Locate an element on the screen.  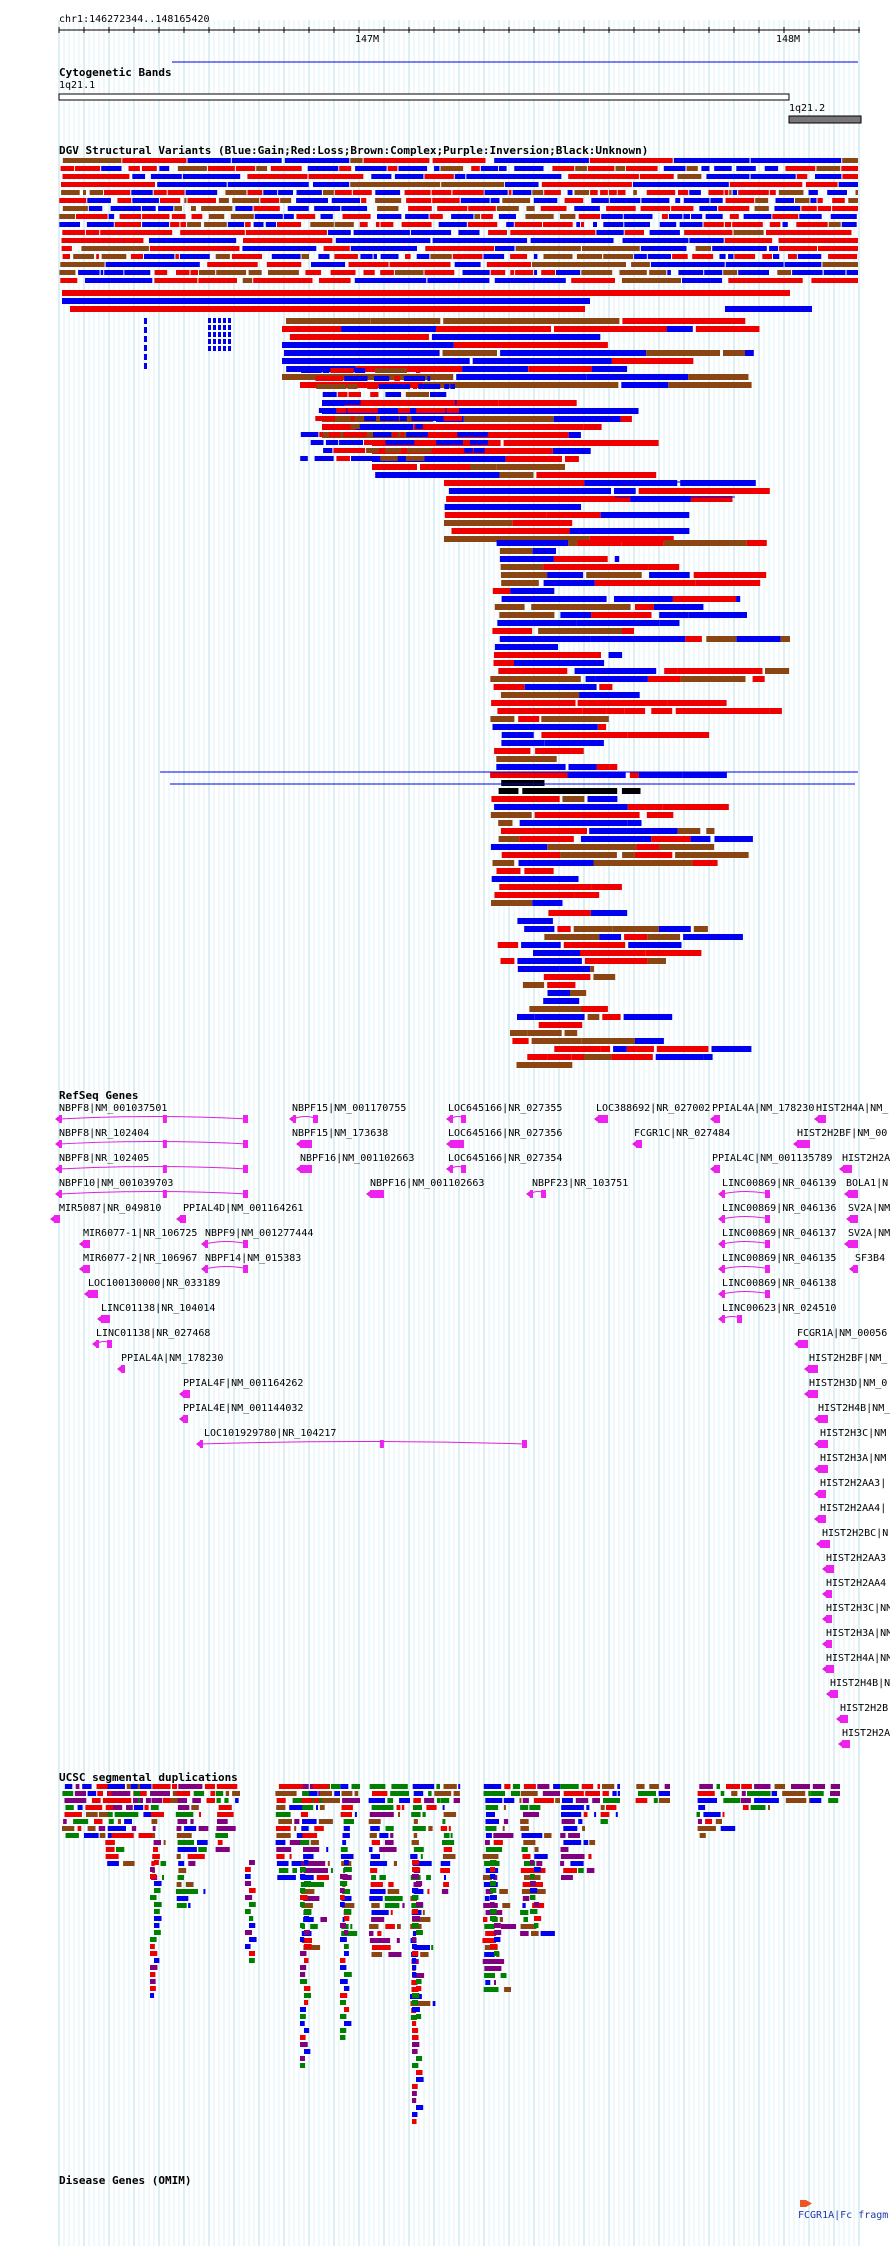
refseq-gene-label: BOLA1|N is located at coordinates (867, 1183).